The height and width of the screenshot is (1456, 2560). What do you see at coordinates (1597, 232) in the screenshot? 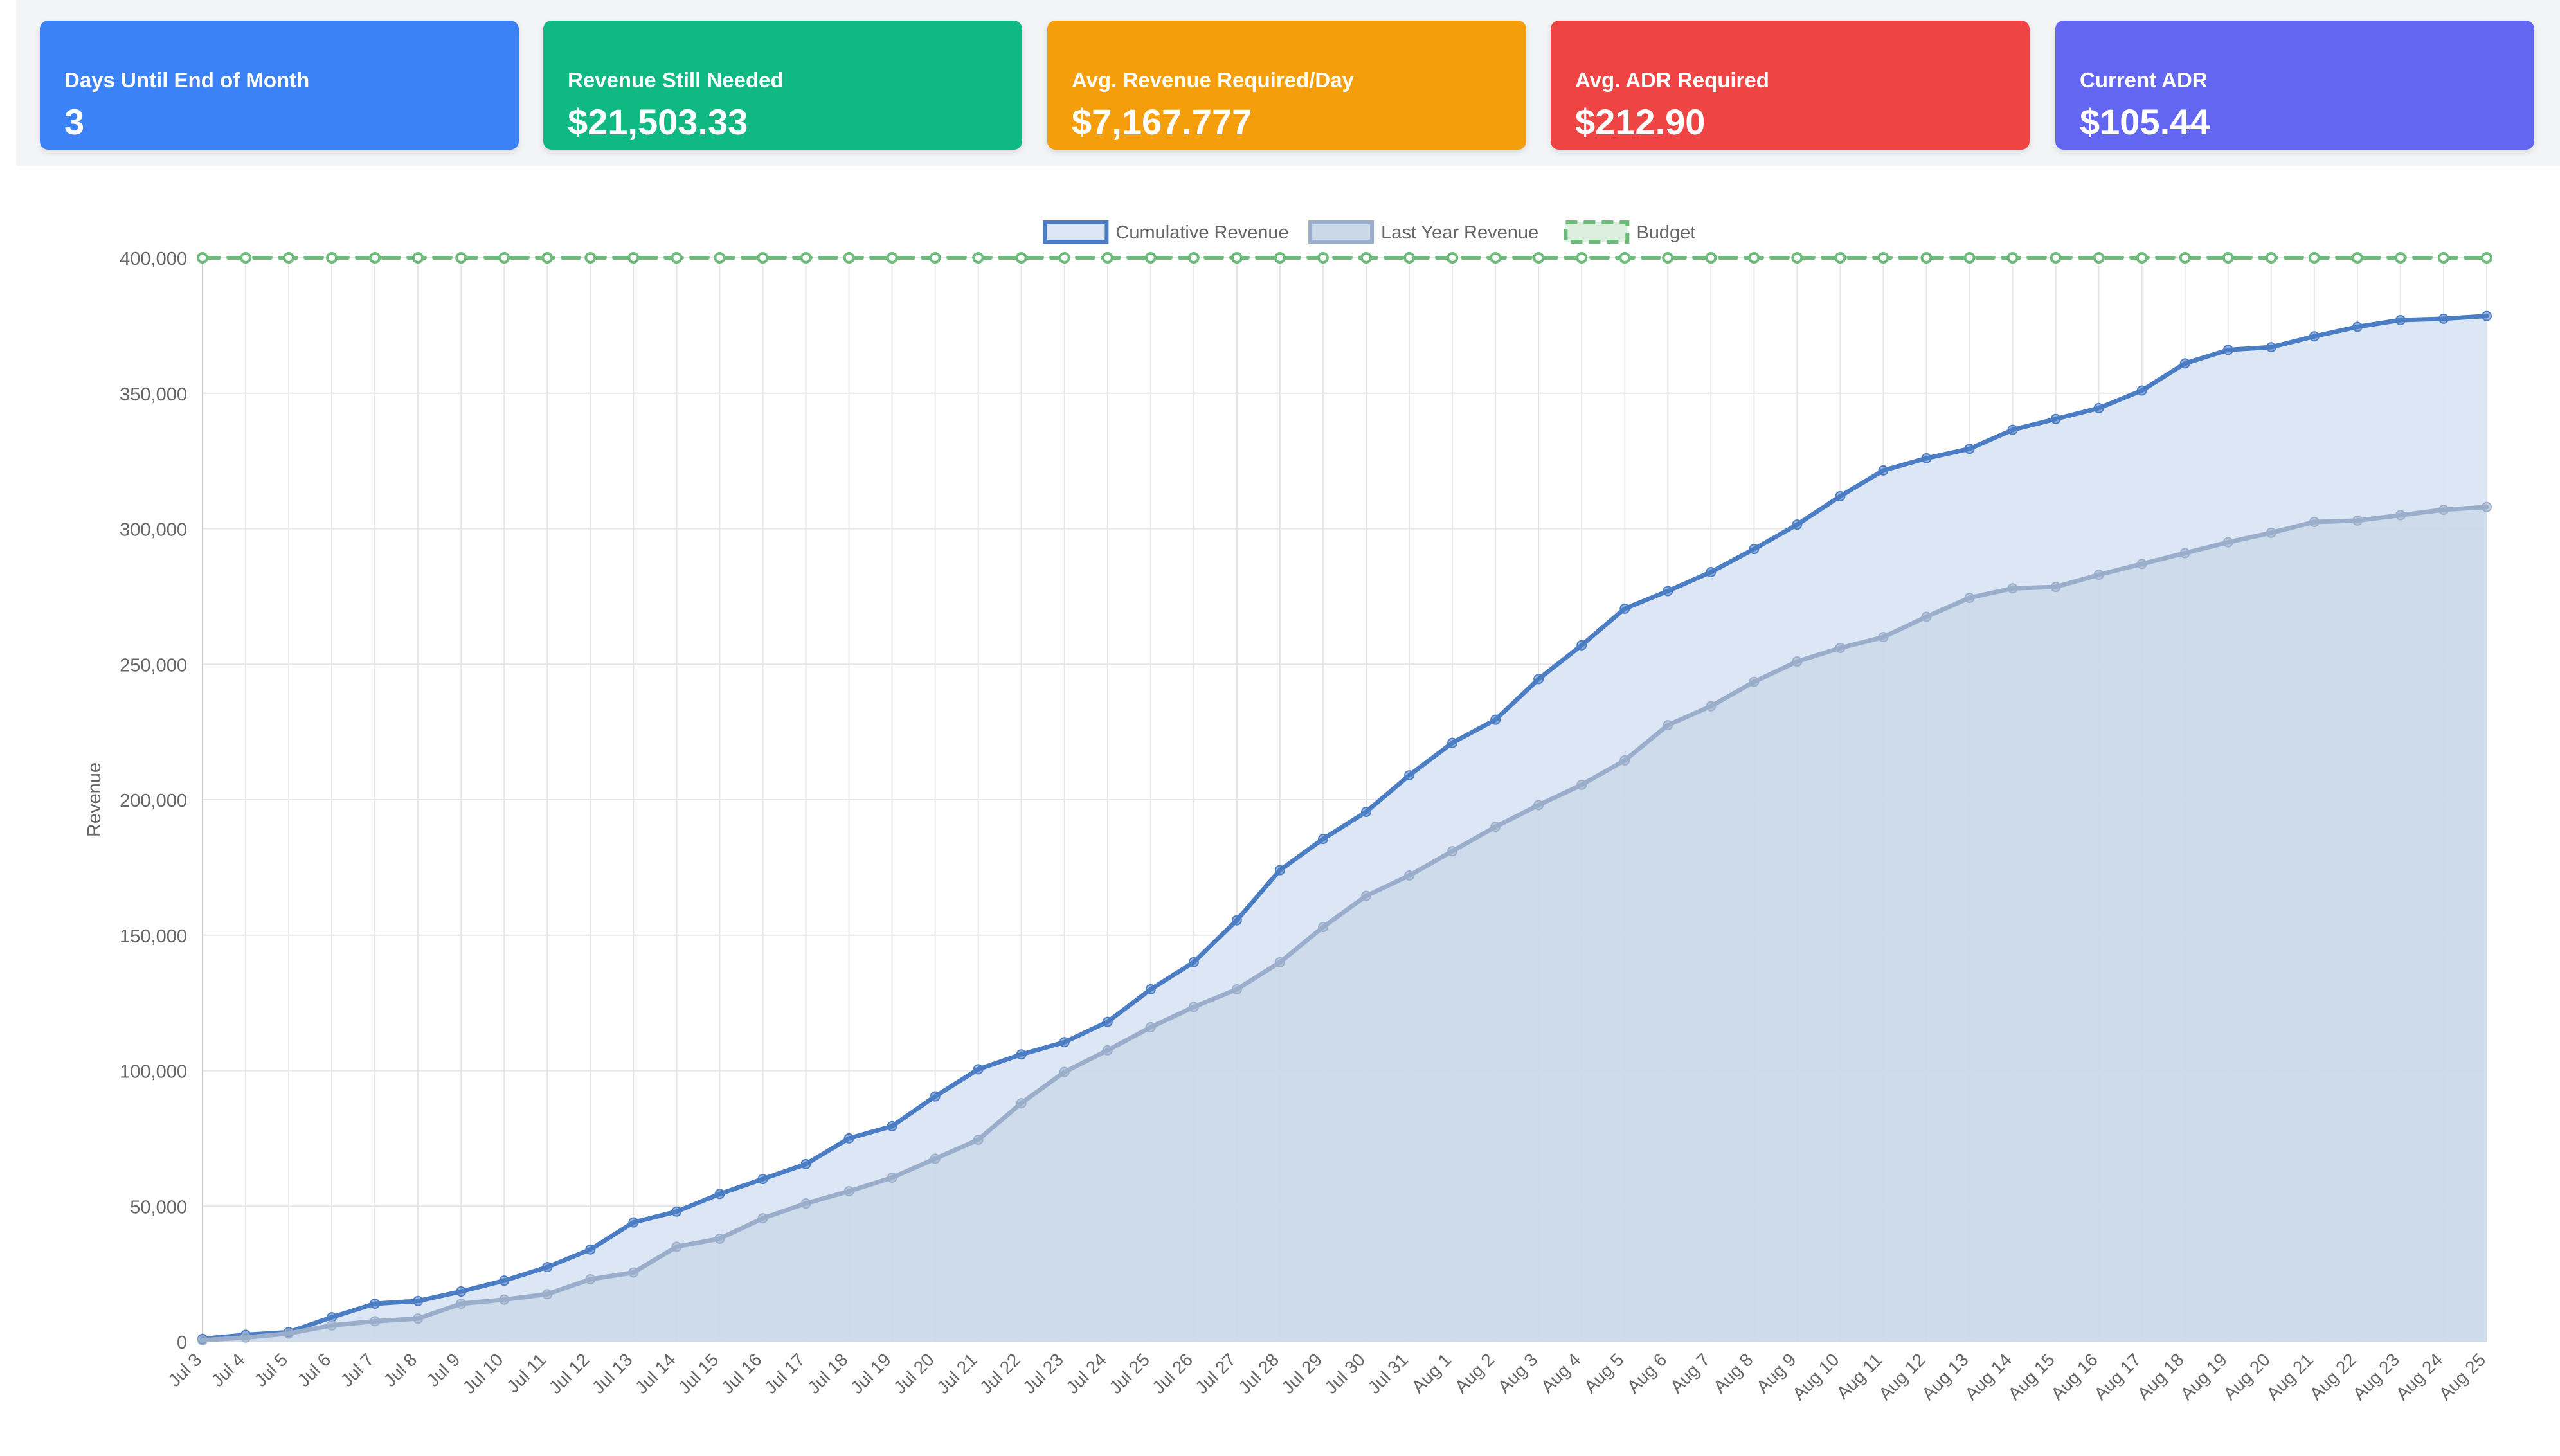
I see `legend-swatch-budget` at bounding box center [1597, 232].